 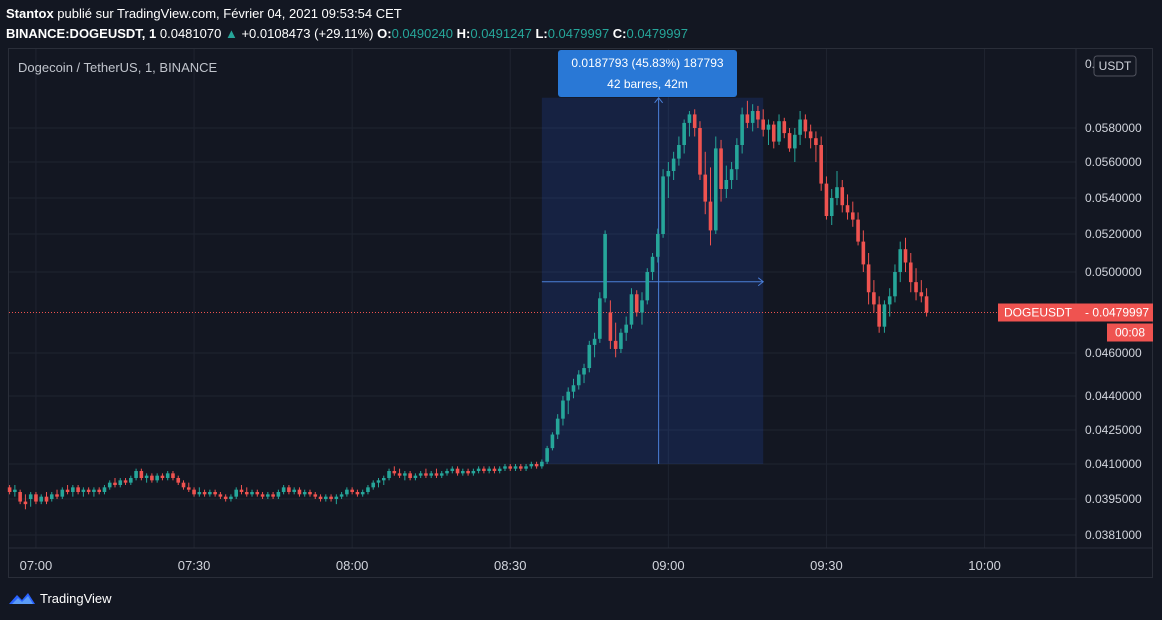 I want to click on y-tick-label: 0.0520000, so click(x=1113, y=234).